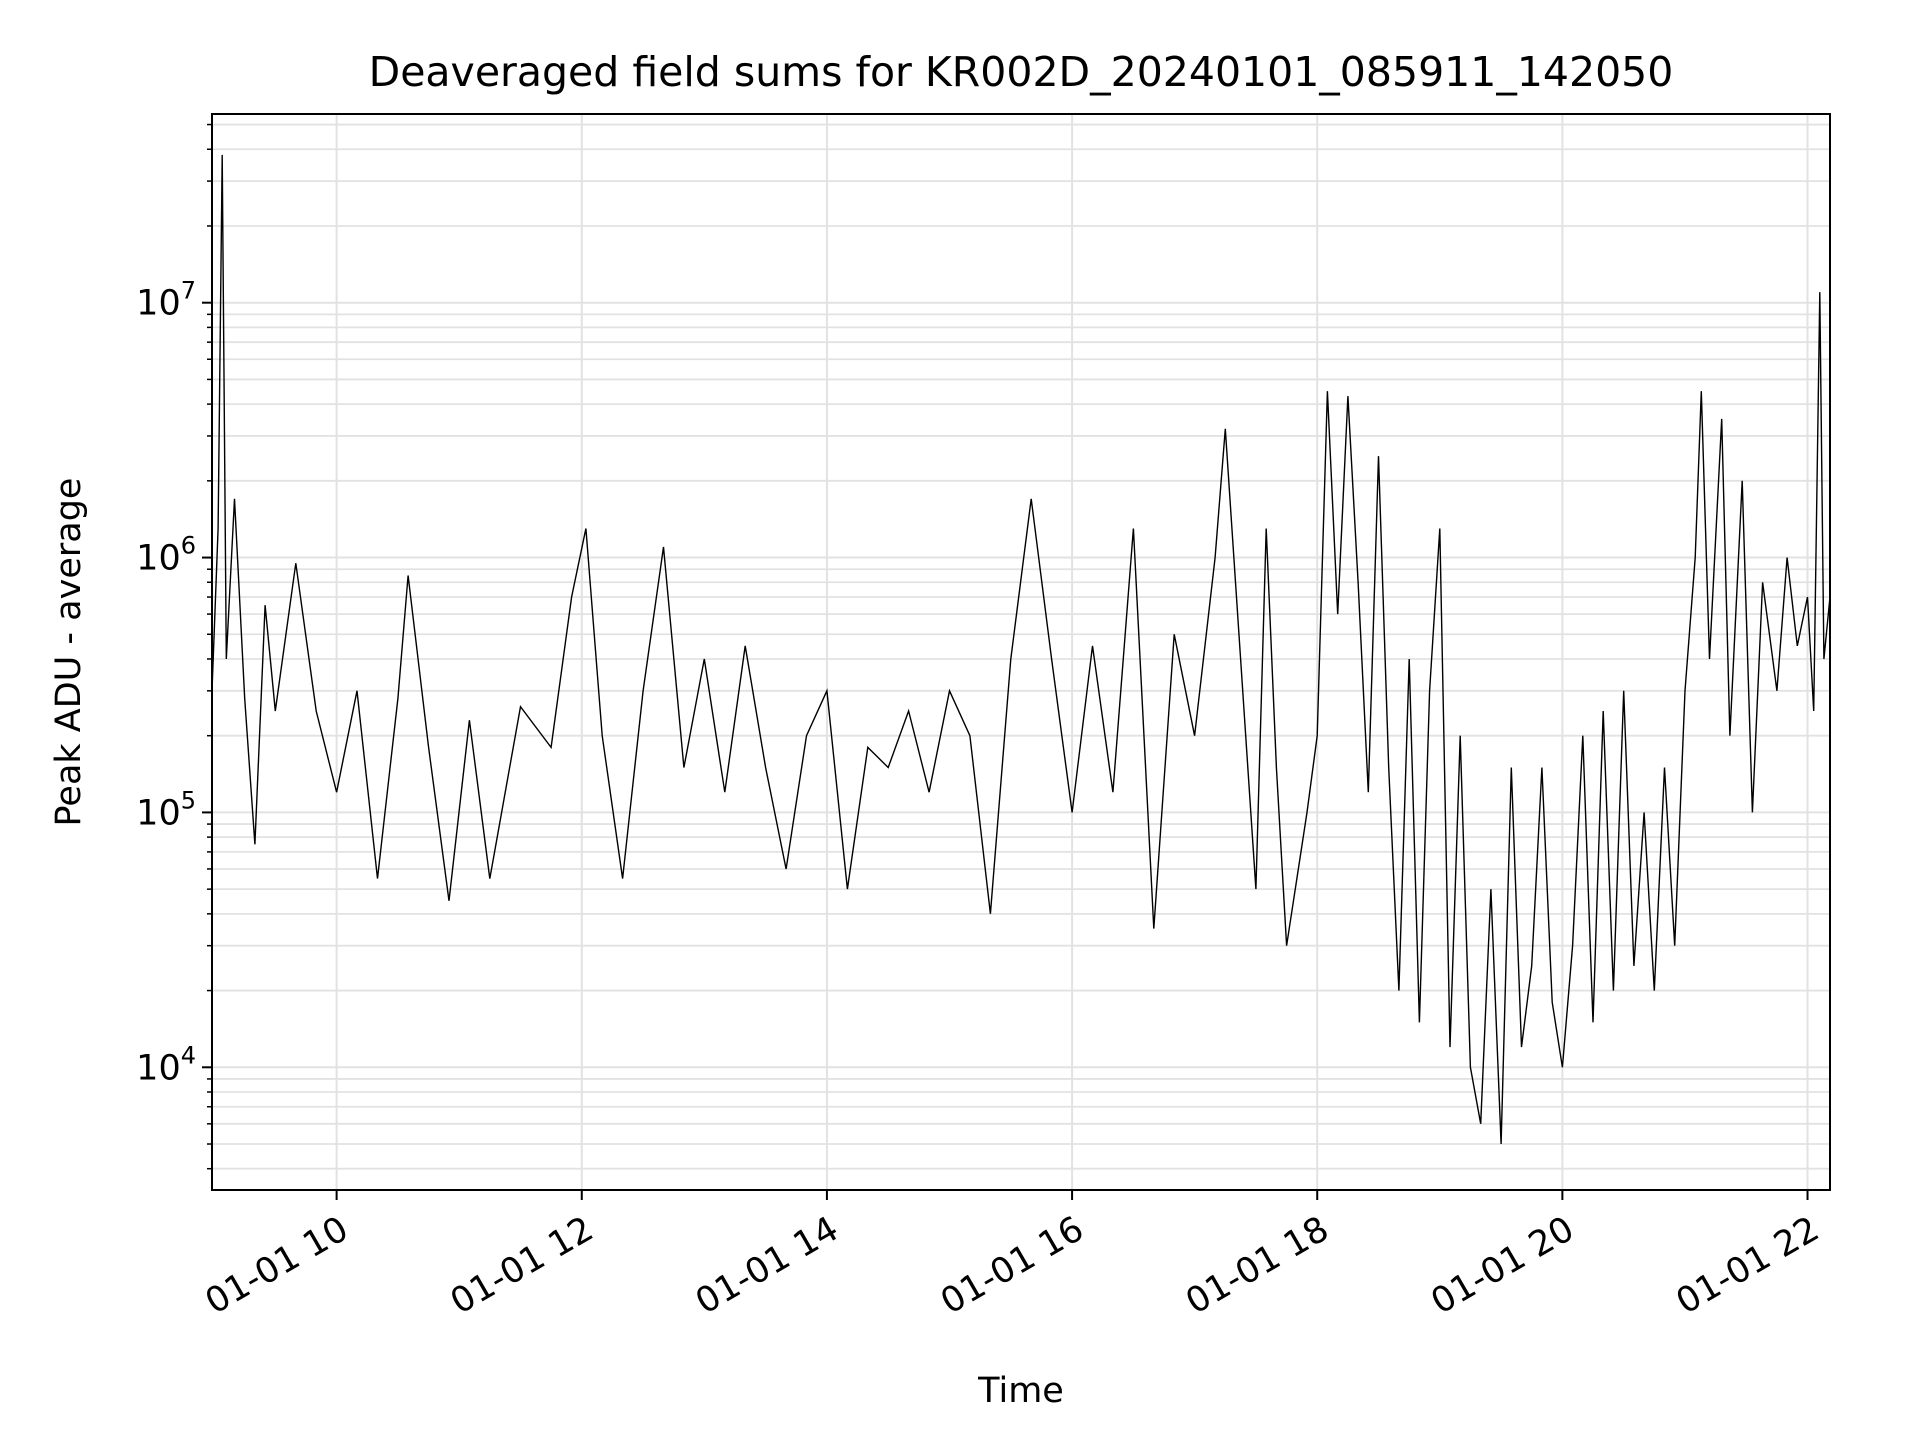 The height and width of the screenshot is (1440, 1920). I want to click on y-axis-label: Peak ADU - average, so click(69, 652).